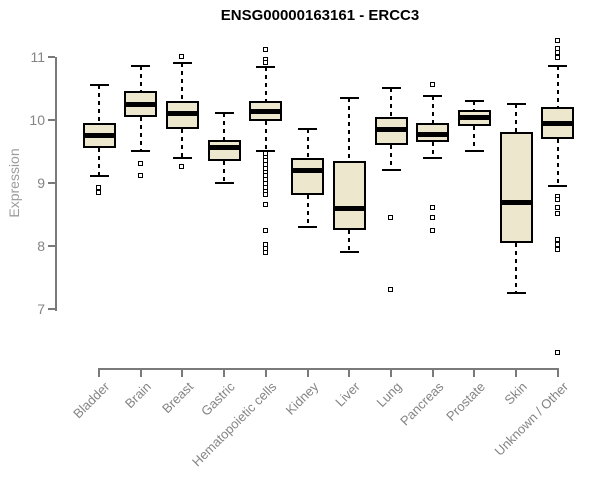 The width and height of the screenshot is (600, 500). What do you see at coordinates (41, 245) in the screenshot?
I see `y-tick-label: 8` at bounding box center [41, 245].